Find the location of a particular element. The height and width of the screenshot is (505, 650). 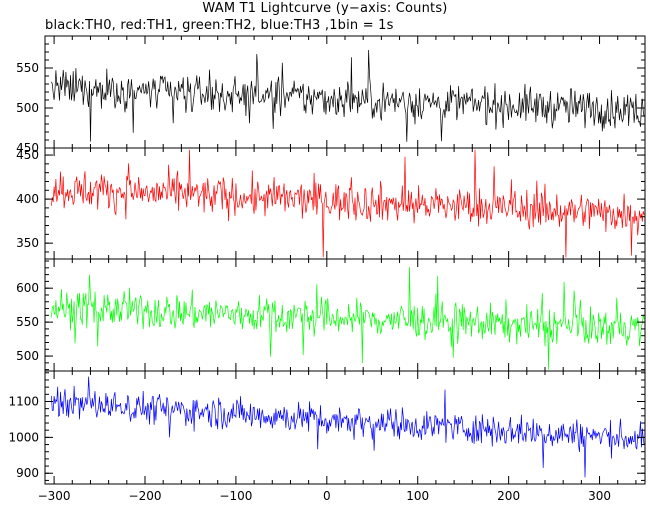

x-tick-label: −200 is located at coordinates (145, 496).